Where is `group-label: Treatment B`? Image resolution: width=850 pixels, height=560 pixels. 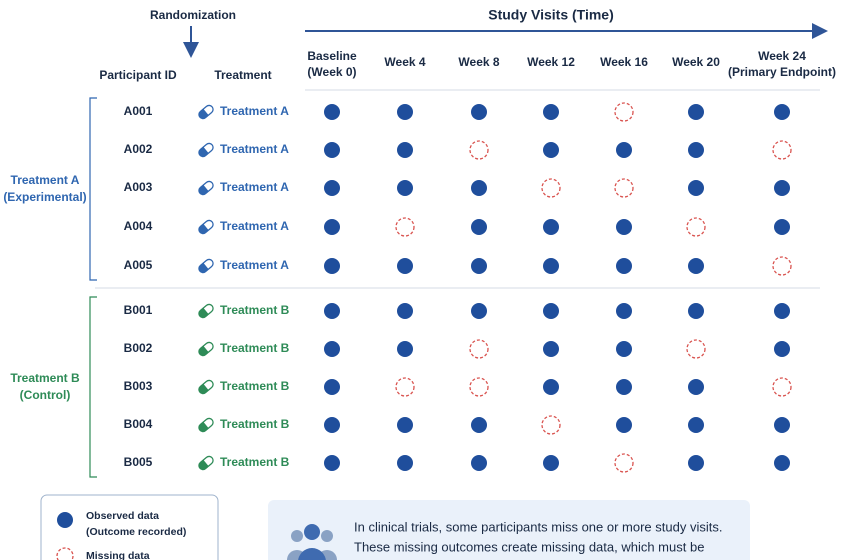
group-label: Treatment B is located at coordinates (45, 378).